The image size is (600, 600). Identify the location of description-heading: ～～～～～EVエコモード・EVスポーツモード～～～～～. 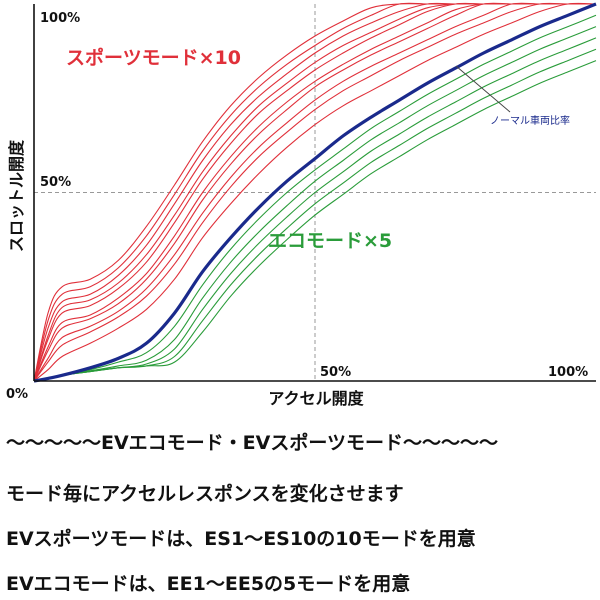
(252, 443).